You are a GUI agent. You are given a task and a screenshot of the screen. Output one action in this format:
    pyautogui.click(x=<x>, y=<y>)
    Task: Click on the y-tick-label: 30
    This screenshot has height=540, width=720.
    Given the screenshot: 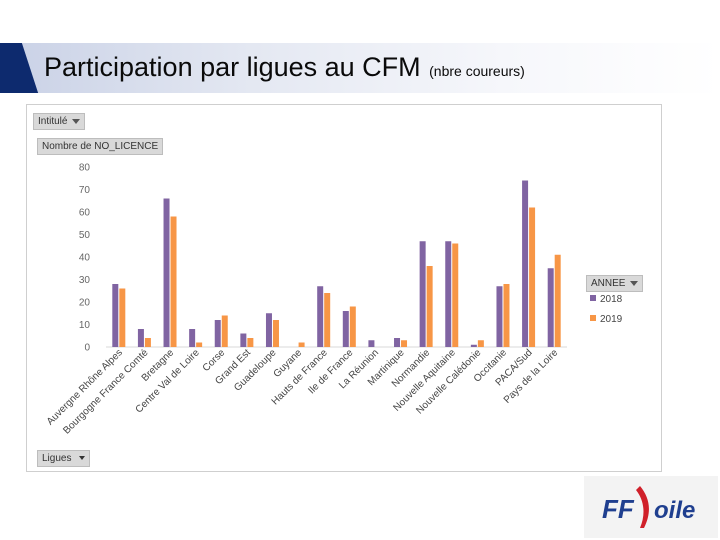 What is the action you would take?
    pyautogui.click(x=85, y=280)
    